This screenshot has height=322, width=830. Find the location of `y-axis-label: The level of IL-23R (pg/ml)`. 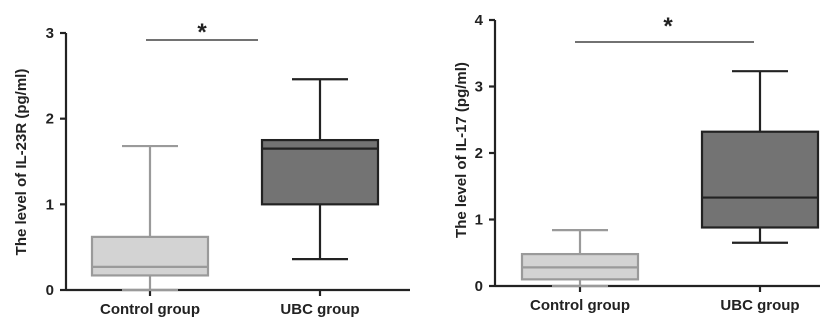

y-axis-label: The level of IL-23R (pg/ml) is located at coordinates (21, 162).